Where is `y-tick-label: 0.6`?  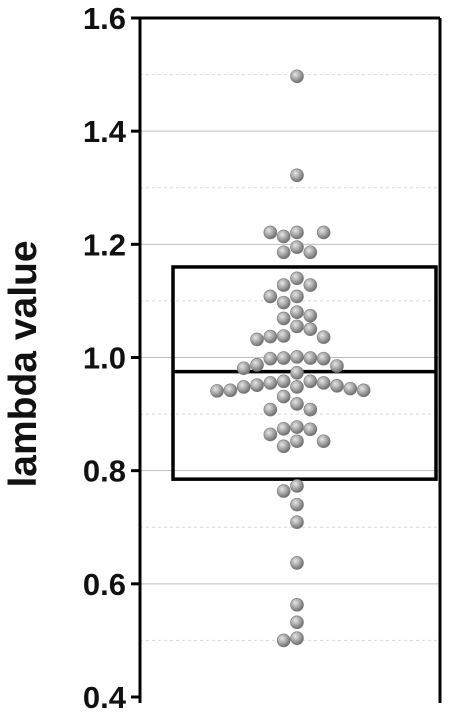 y-tick-label: 0.6 is located at coordinates (104, 584).